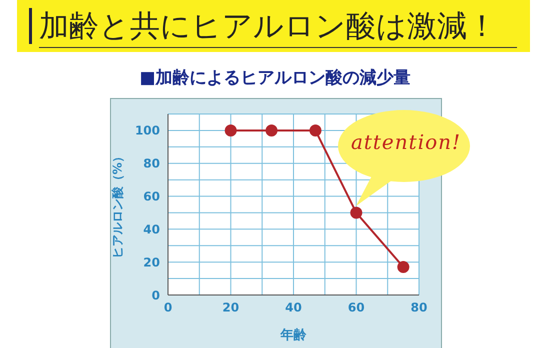  Describe the element at coordinates (419, 307) in the screenshot. I see `x-tick-label: 80` at that location.